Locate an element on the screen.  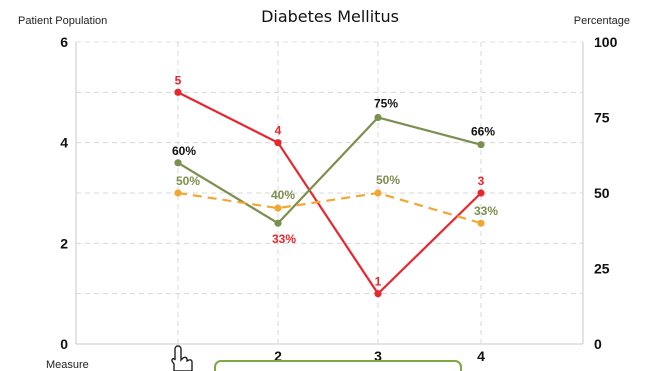
left-tick-label: 2 is located at coordinates (64, 243).